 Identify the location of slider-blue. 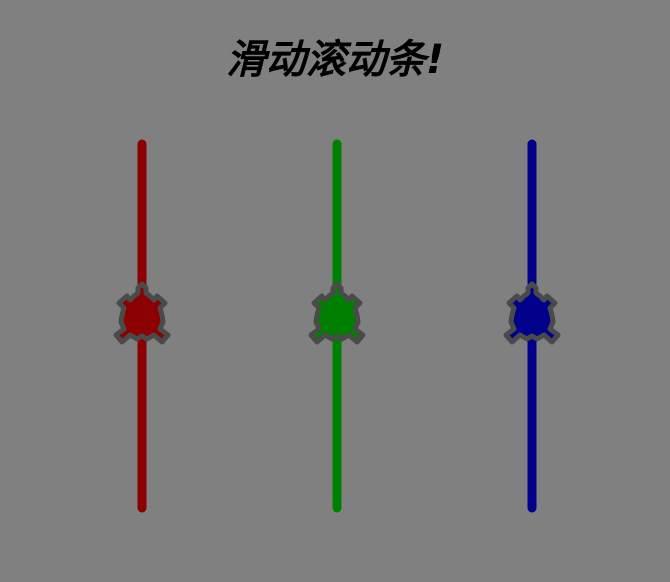
(532, 326).